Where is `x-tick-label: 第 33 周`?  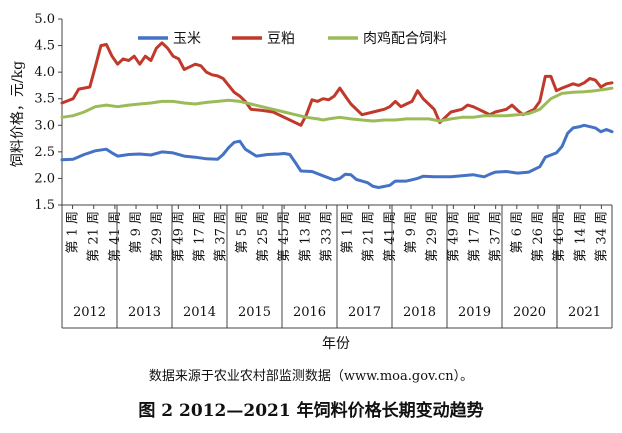
x-tick-label: 第 33 周 is located at coordinates (326, 236).